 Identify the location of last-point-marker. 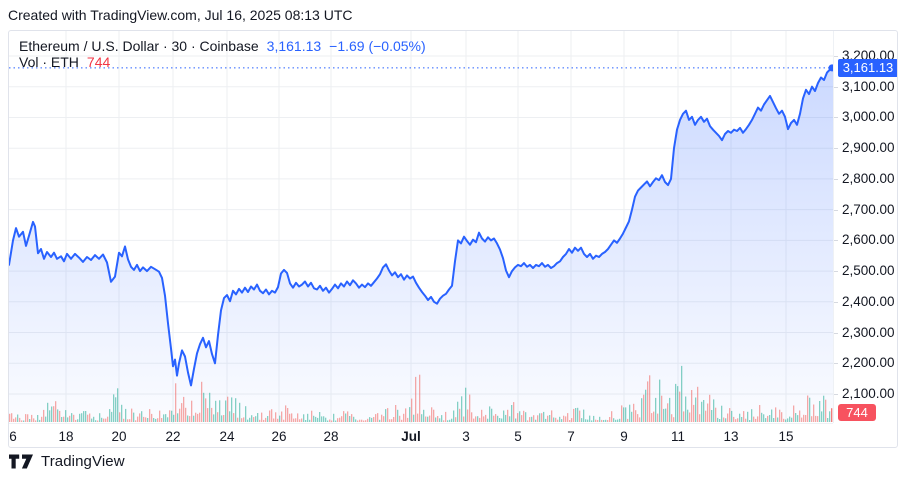
(830, 68).